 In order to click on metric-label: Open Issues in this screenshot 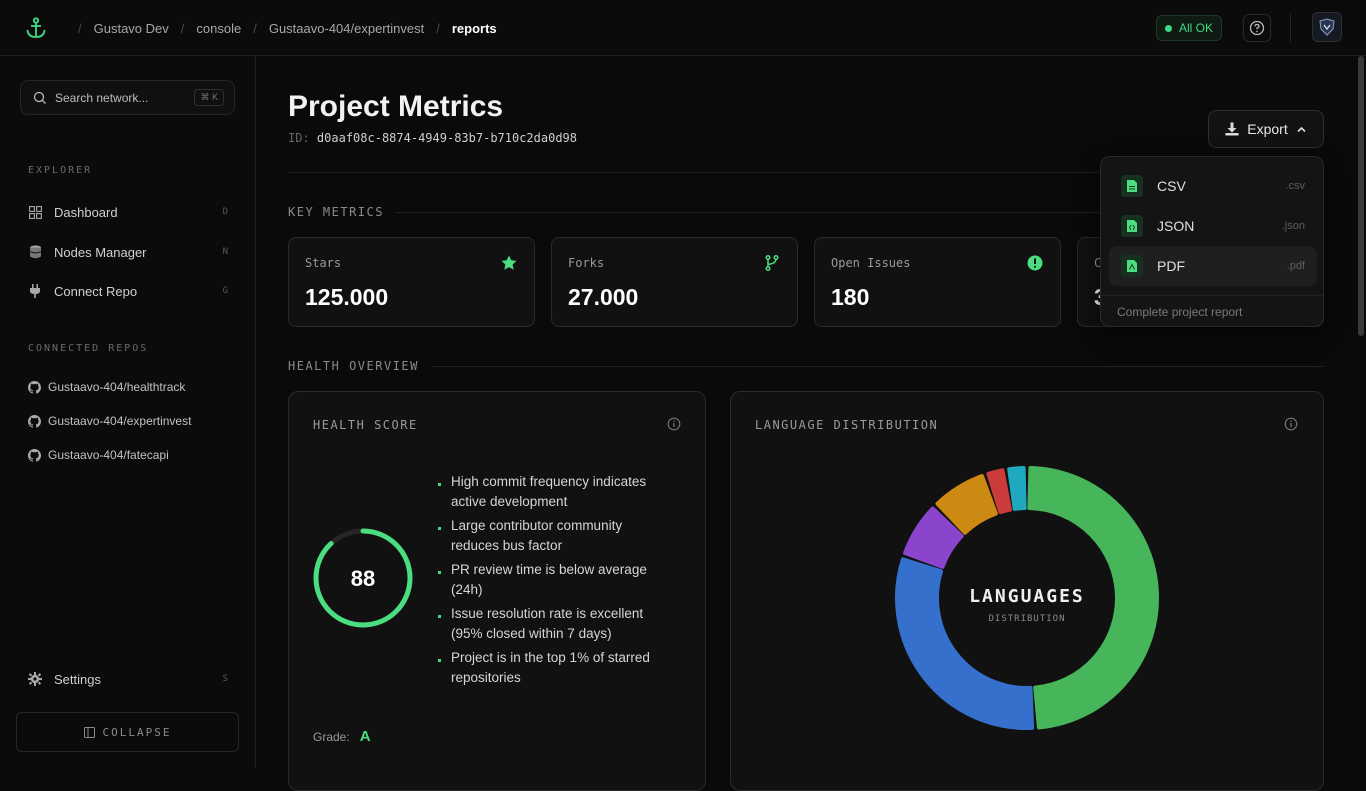, I will do `click(871, 263)`.